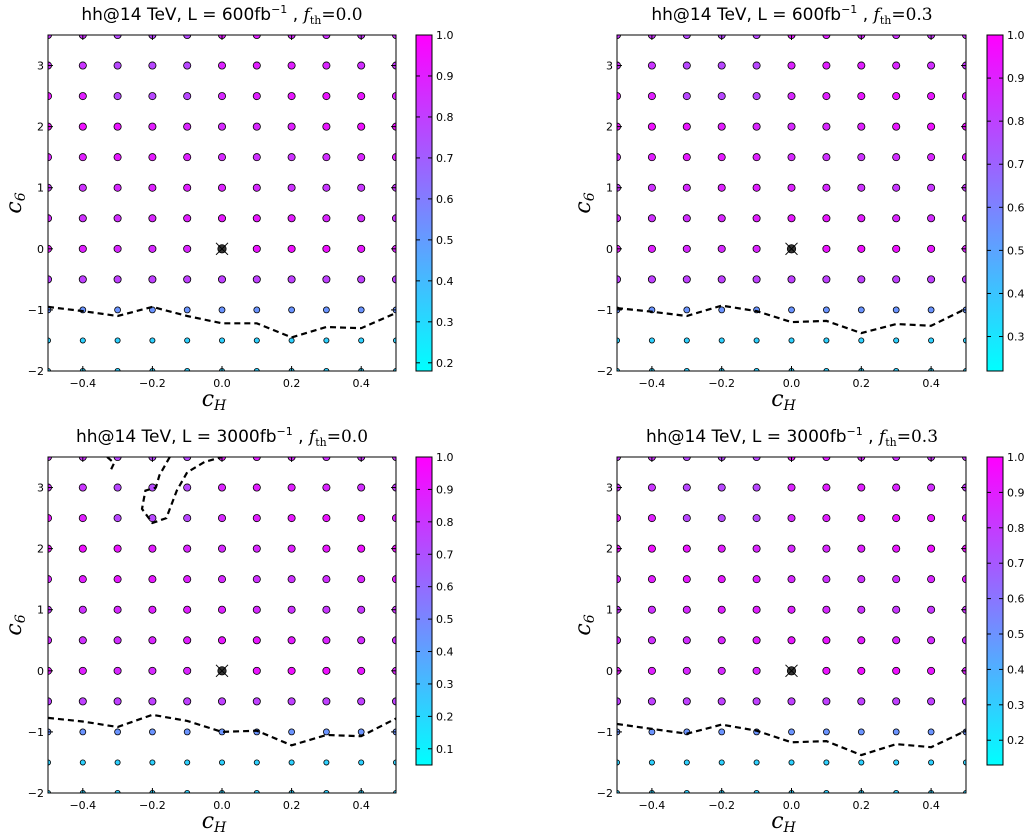 This screenshot has width=1031, height=837. What do you see at coordinates (445, 322) in the screenshot?
I see `colorbar-tick-label: 0.3` at bounding box center [445, 322].